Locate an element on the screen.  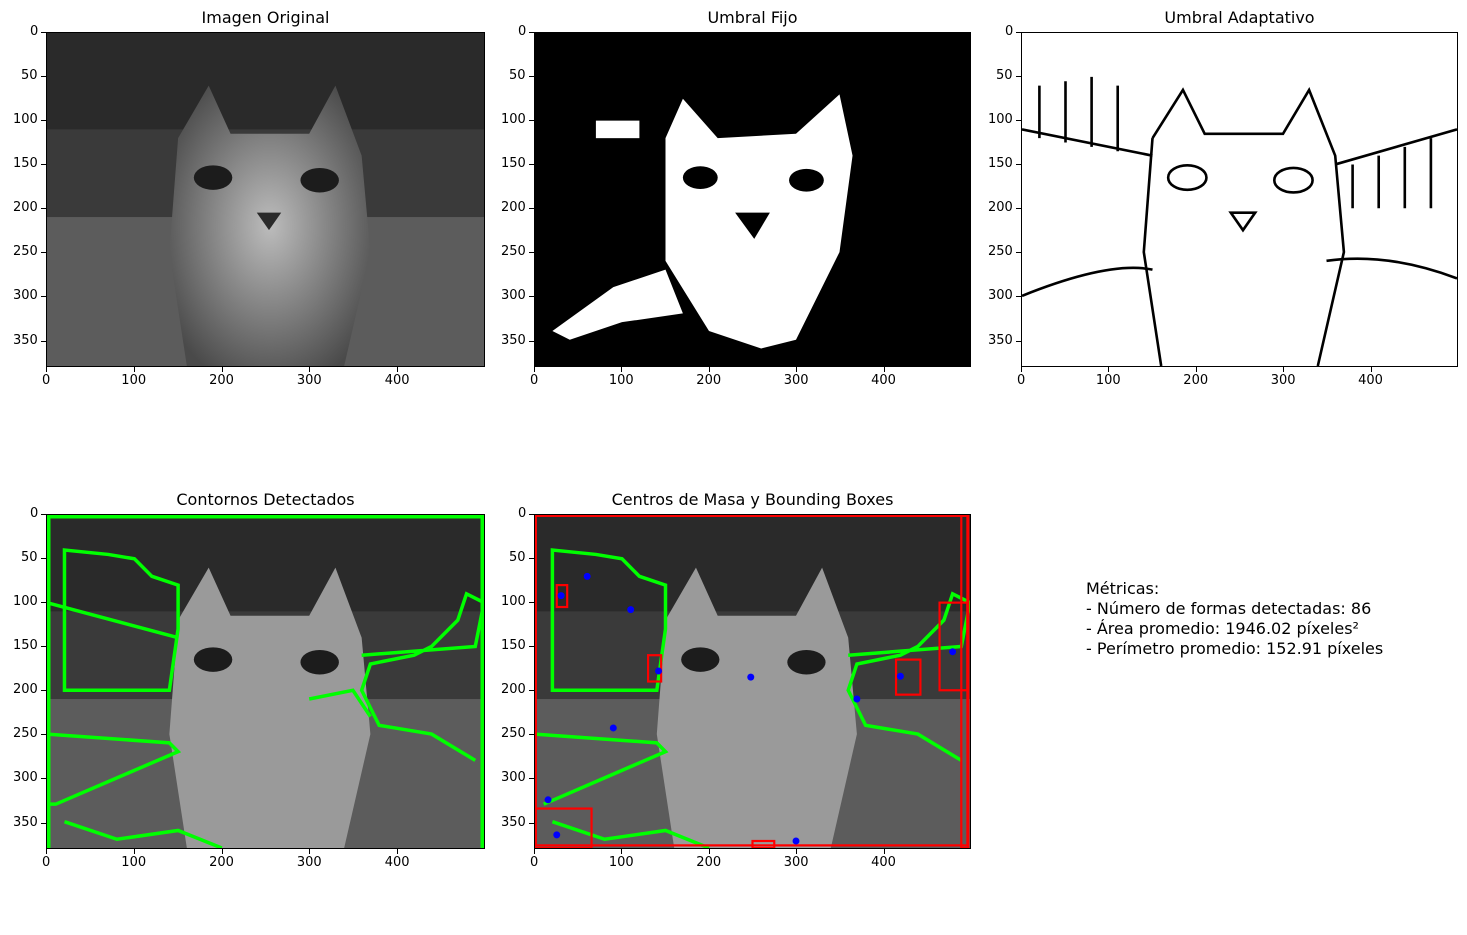
metrics-heading: Métricas: is located at coordinates (1123, 588).